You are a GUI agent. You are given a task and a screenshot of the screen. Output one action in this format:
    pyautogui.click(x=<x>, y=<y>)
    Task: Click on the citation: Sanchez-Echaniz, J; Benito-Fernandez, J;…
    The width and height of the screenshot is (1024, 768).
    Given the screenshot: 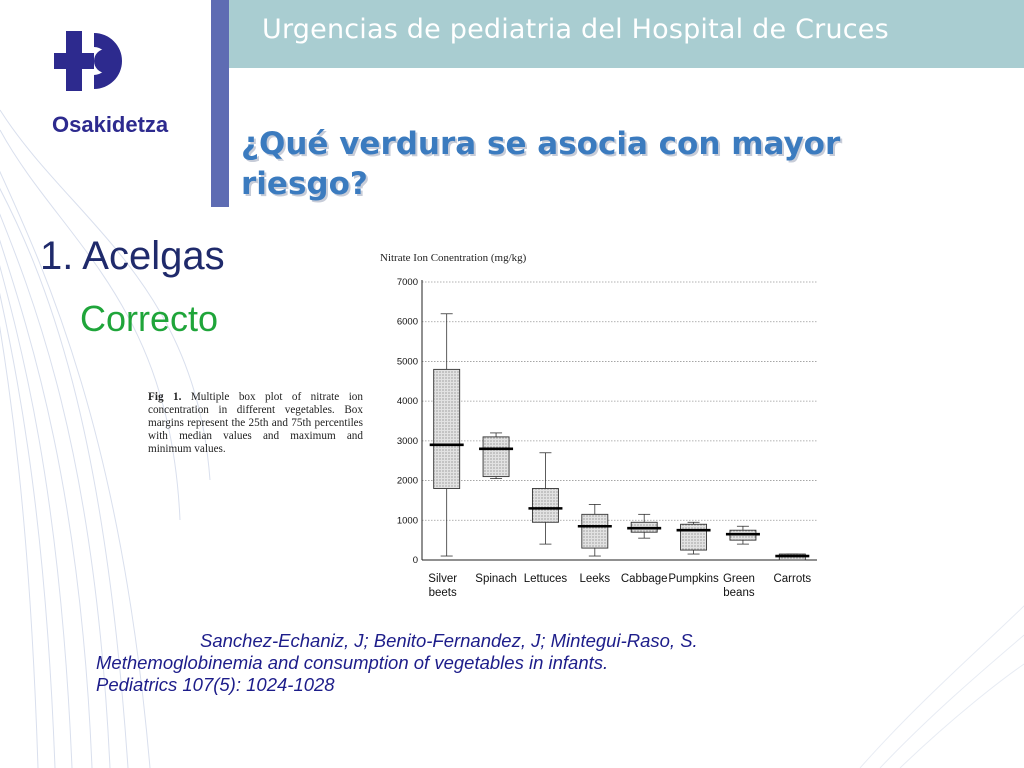 What is the action you would take?
    pyautogui.click(x=476, y=663)
    